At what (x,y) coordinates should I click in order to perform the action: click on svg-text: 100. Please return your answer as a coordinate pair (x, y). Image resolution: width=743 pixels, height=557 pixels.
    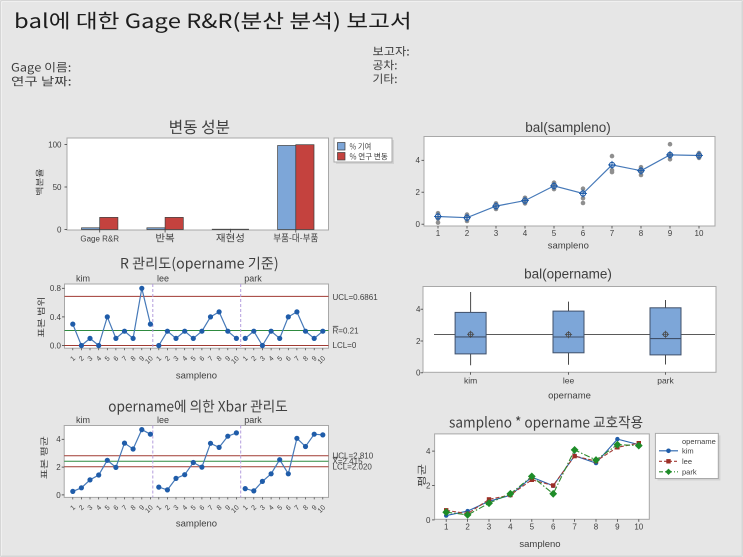
    Looking at the image, I should click on (55, 144).